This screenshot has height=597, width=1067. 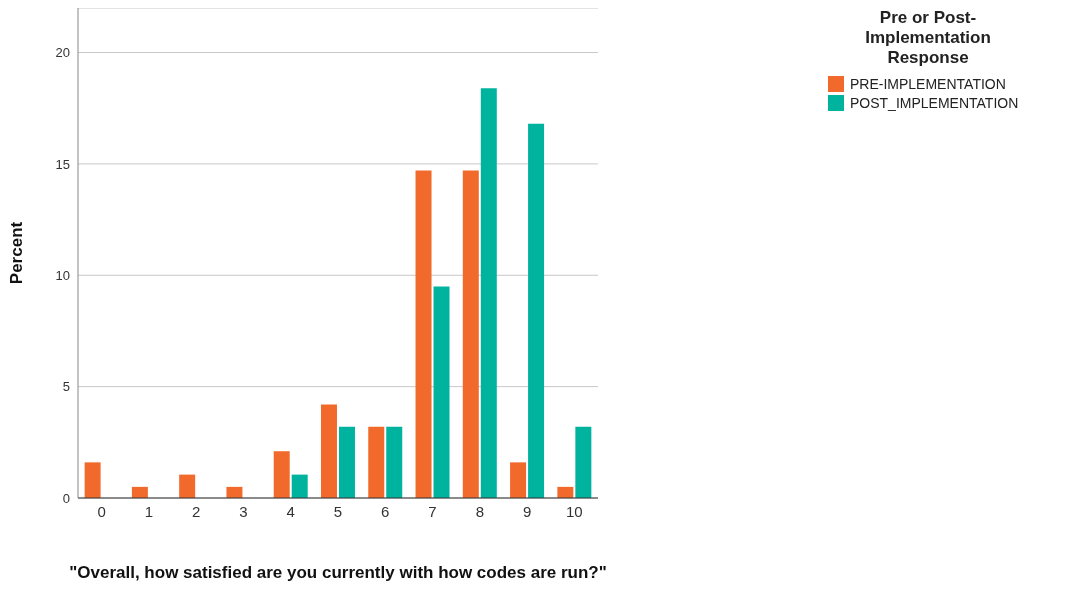 I want to click on x-tick-label: 10, so click(x=574, y=511).